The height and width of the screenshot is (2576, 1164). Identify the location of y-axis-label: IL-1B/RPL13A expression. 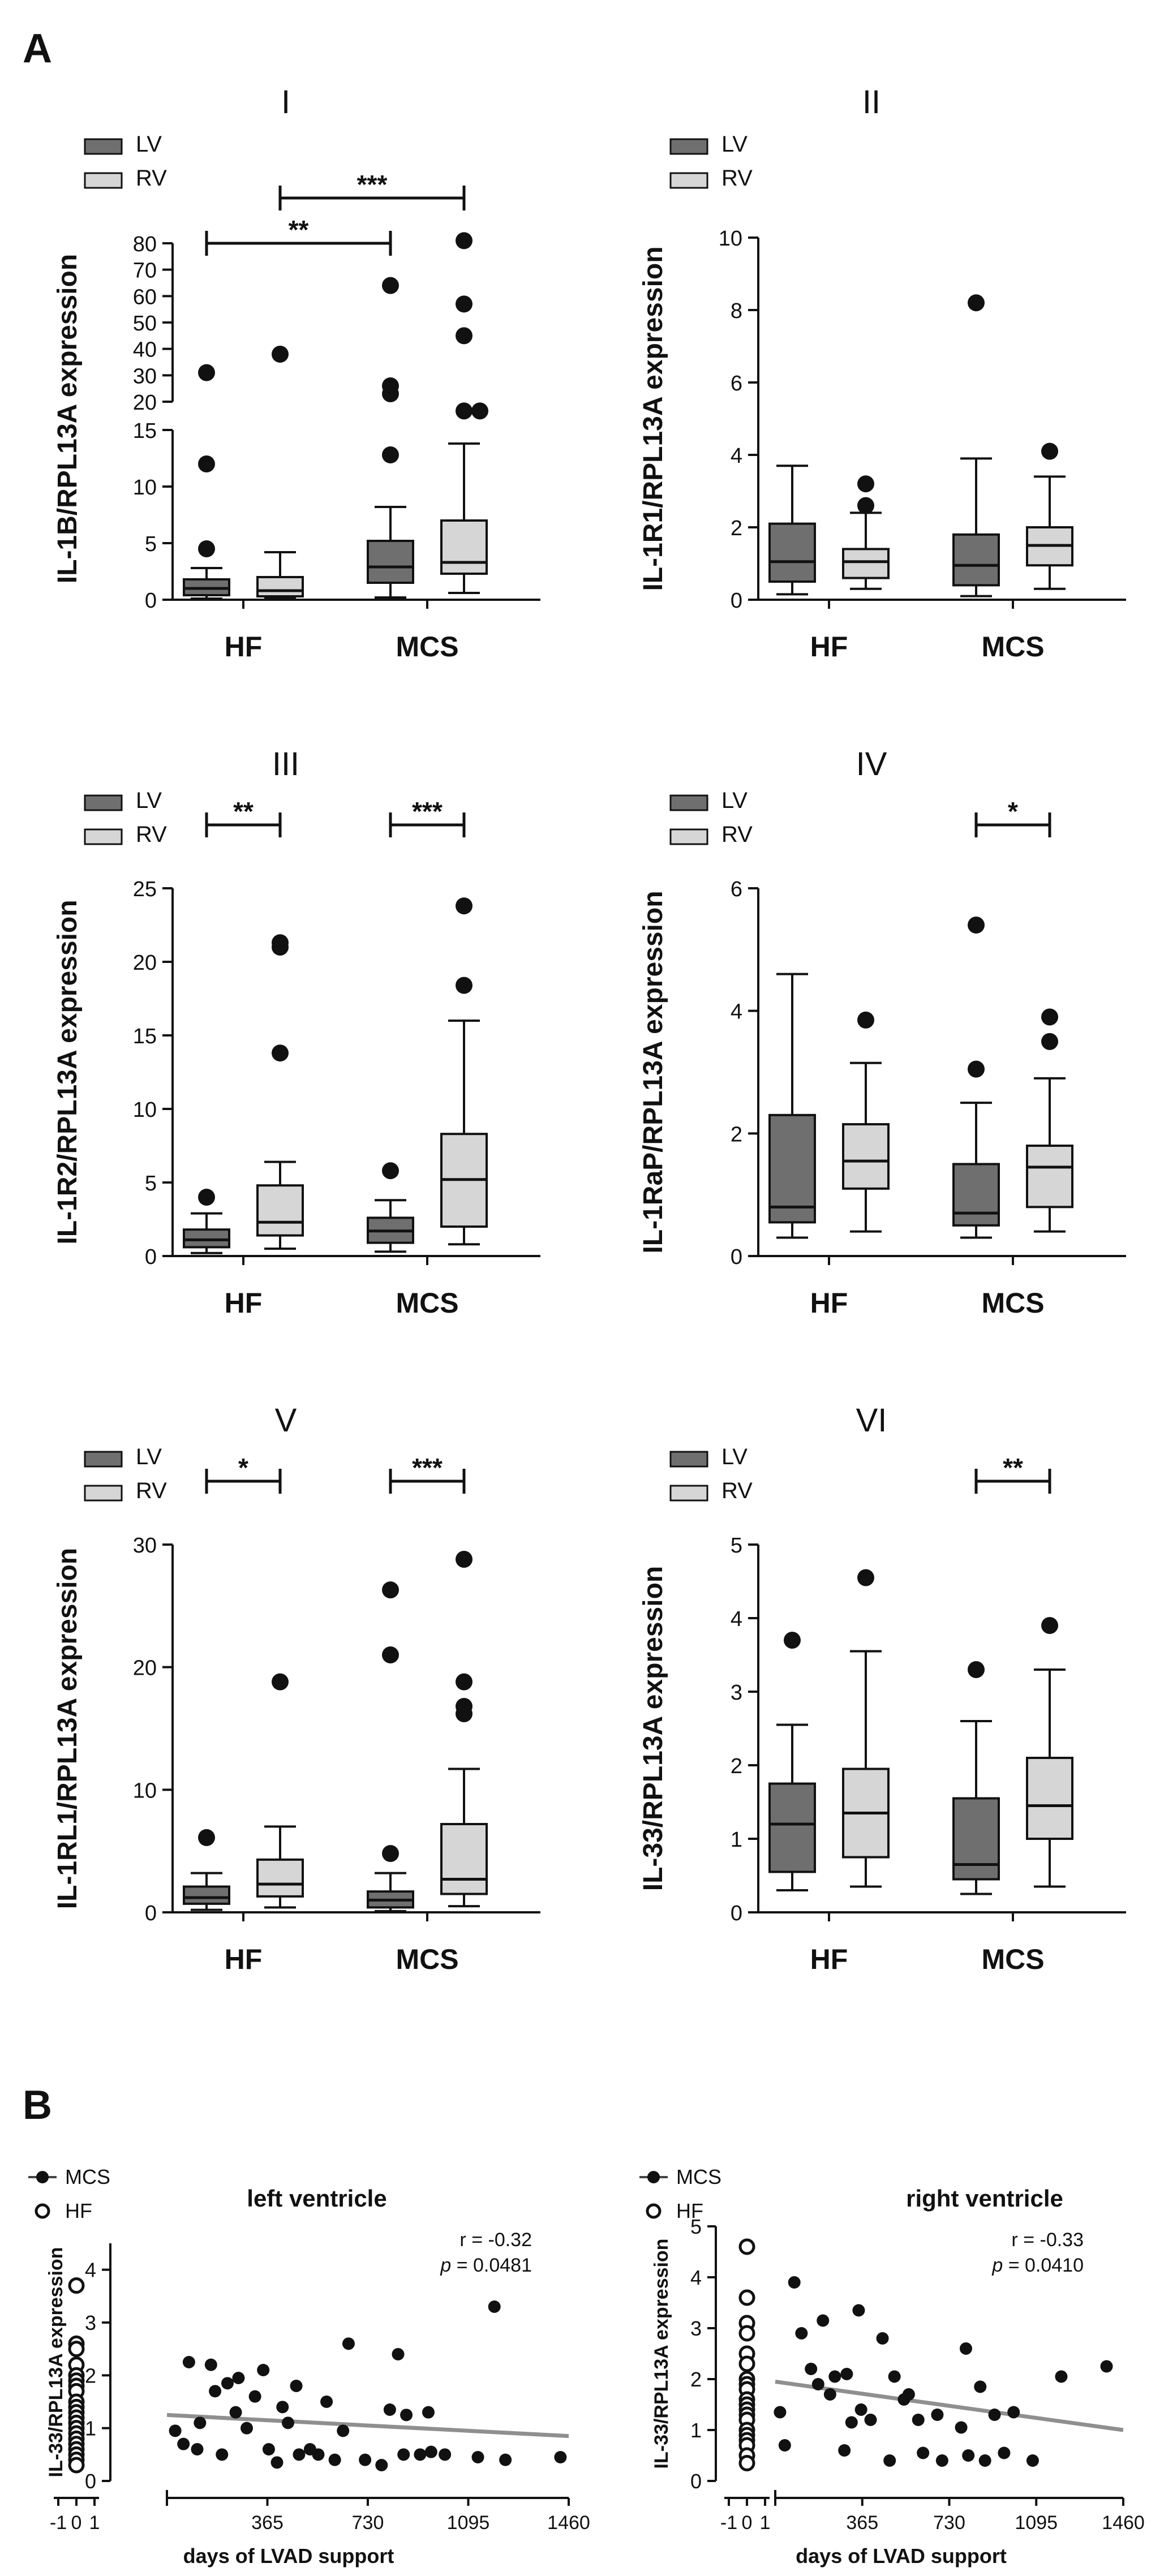
(68, 418).